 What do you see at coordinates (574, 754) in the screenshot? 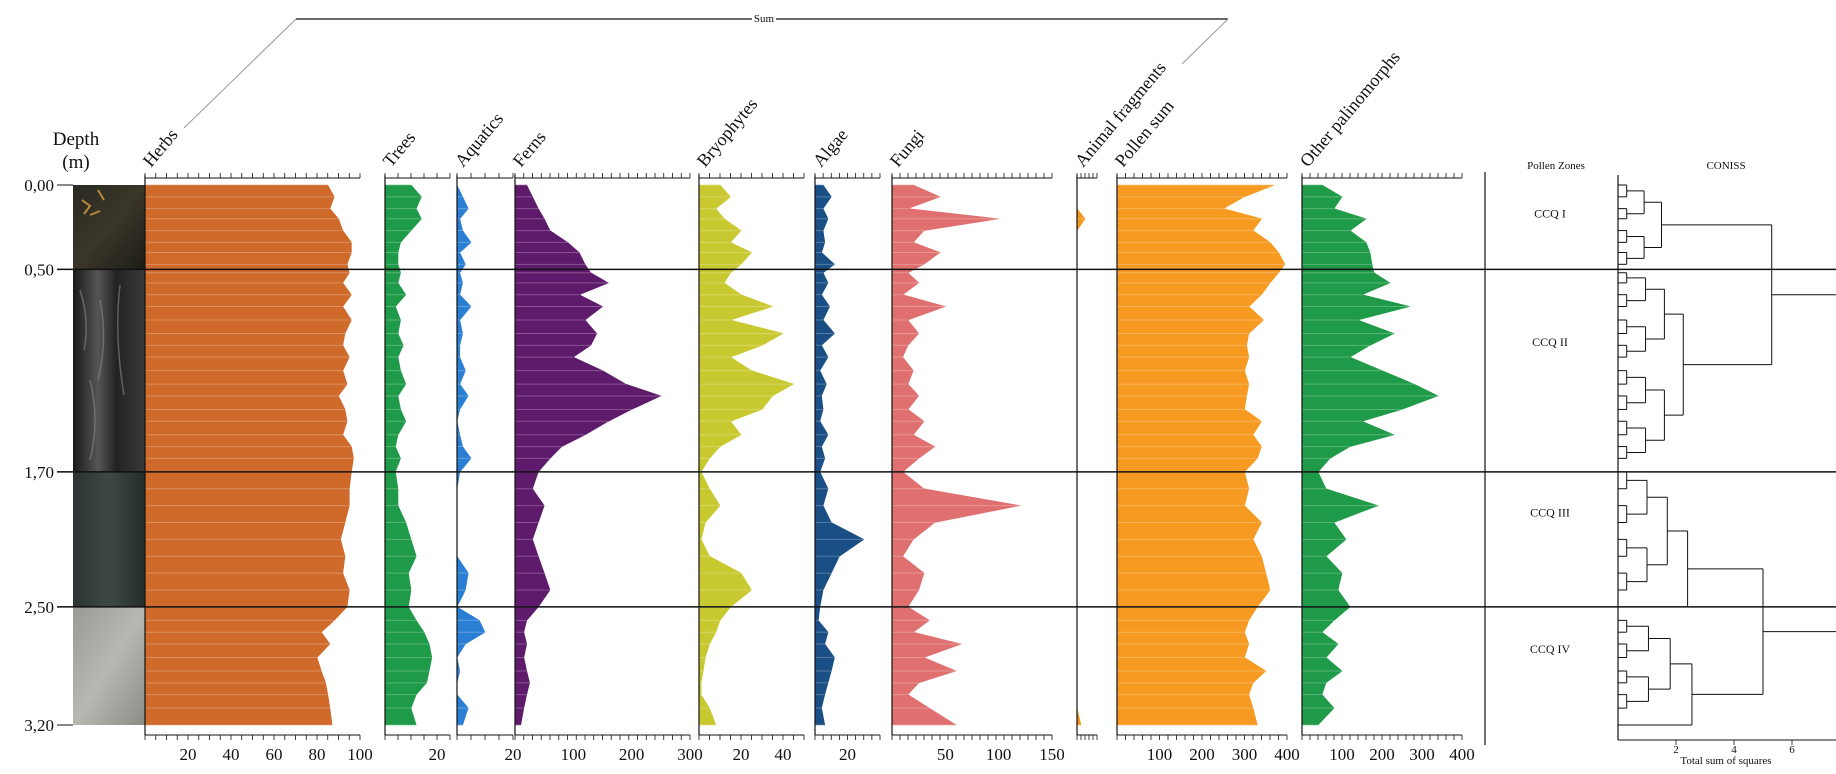
I see `tick-label-ferns: 100` at bounding box center [574, 754].